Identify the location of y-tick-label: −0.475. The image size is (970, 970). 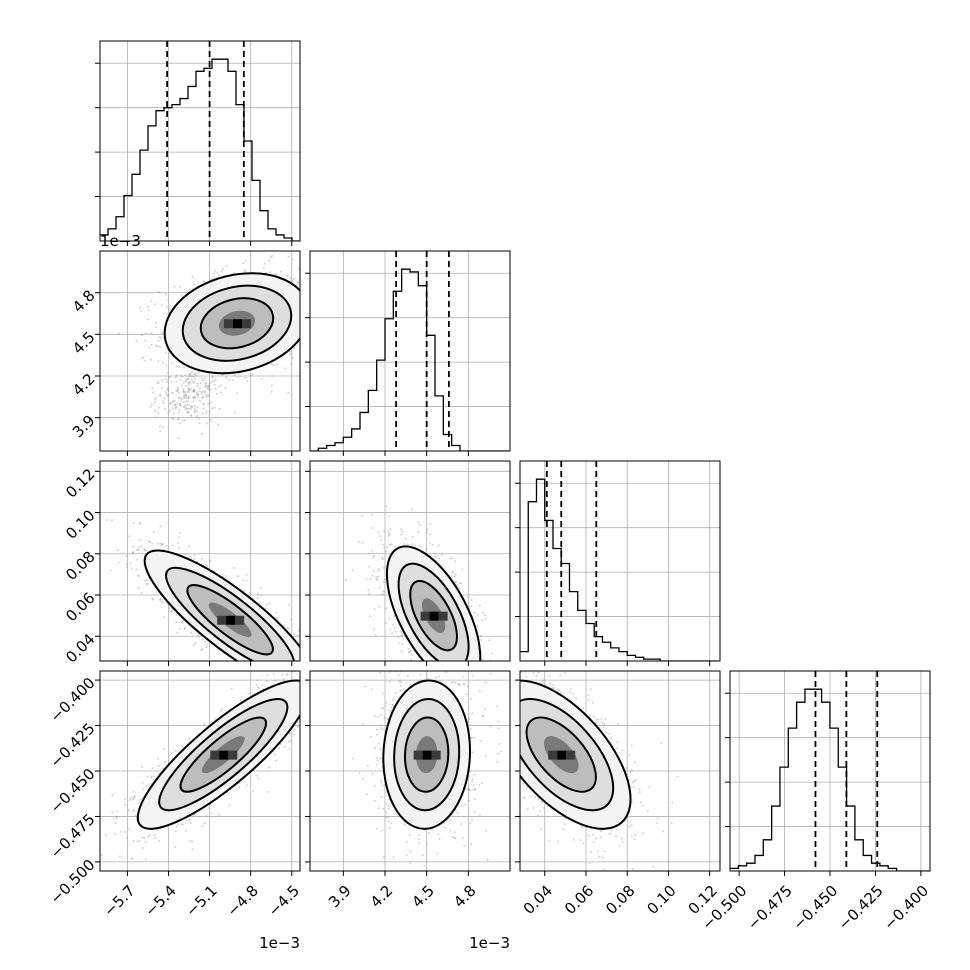
(73, 836).